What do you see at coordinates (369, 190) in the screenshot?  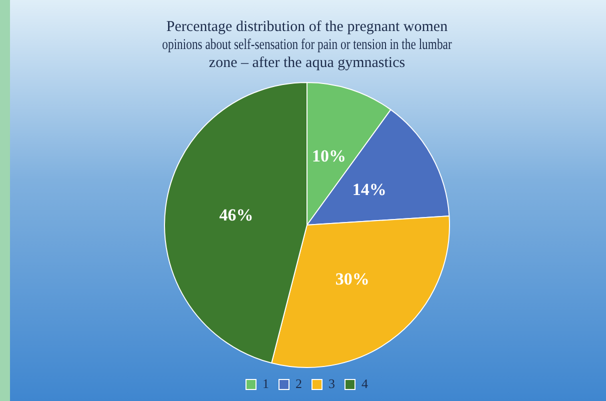 I see `data-label: 14%` at bounding box center [369, 190].